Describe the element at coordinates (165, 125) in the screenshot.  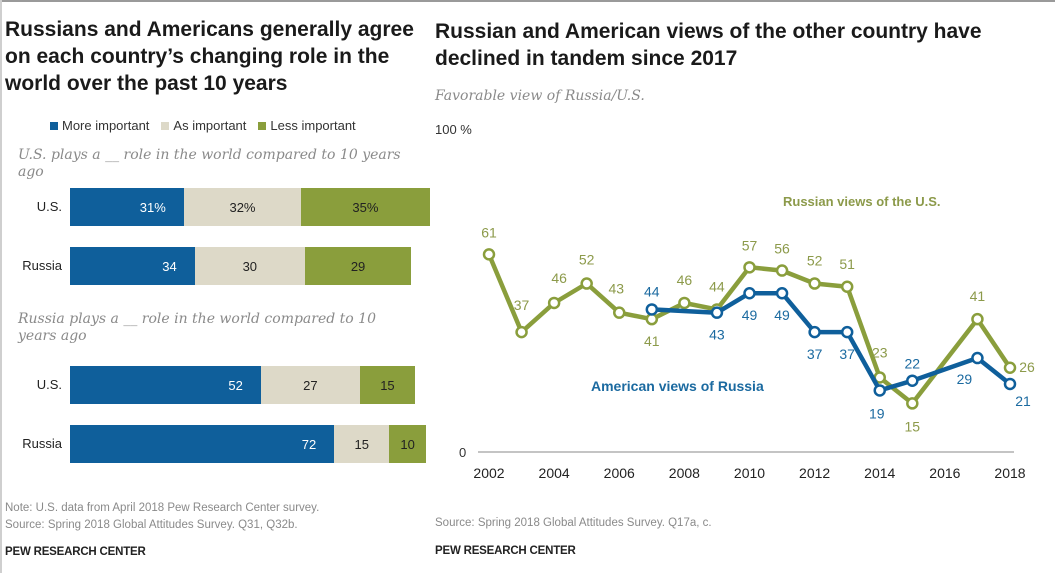
I see `legend-swatch-same` at that location.